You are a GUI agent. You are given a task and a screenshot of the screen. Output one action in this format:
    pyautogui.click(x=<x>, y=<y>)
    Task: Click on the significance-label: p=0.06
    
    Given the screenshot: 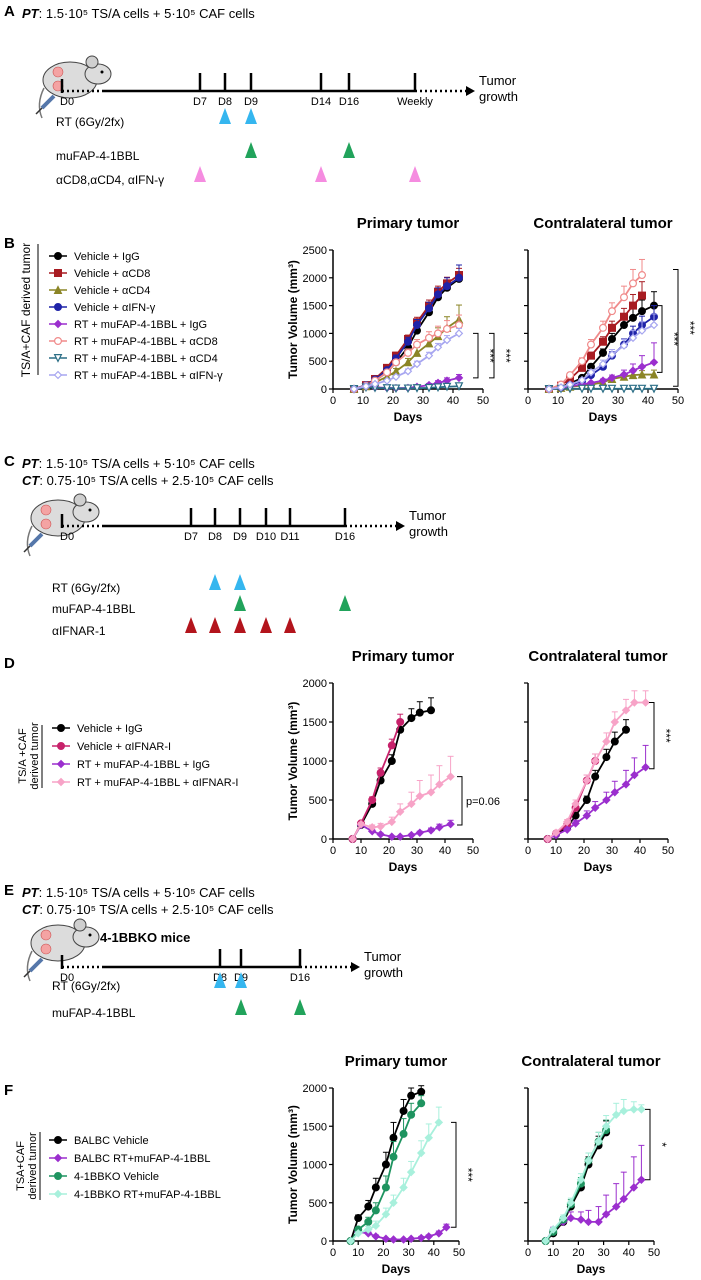 What is the action you would take?
    pyautogui.click(x=483, y=802)
    